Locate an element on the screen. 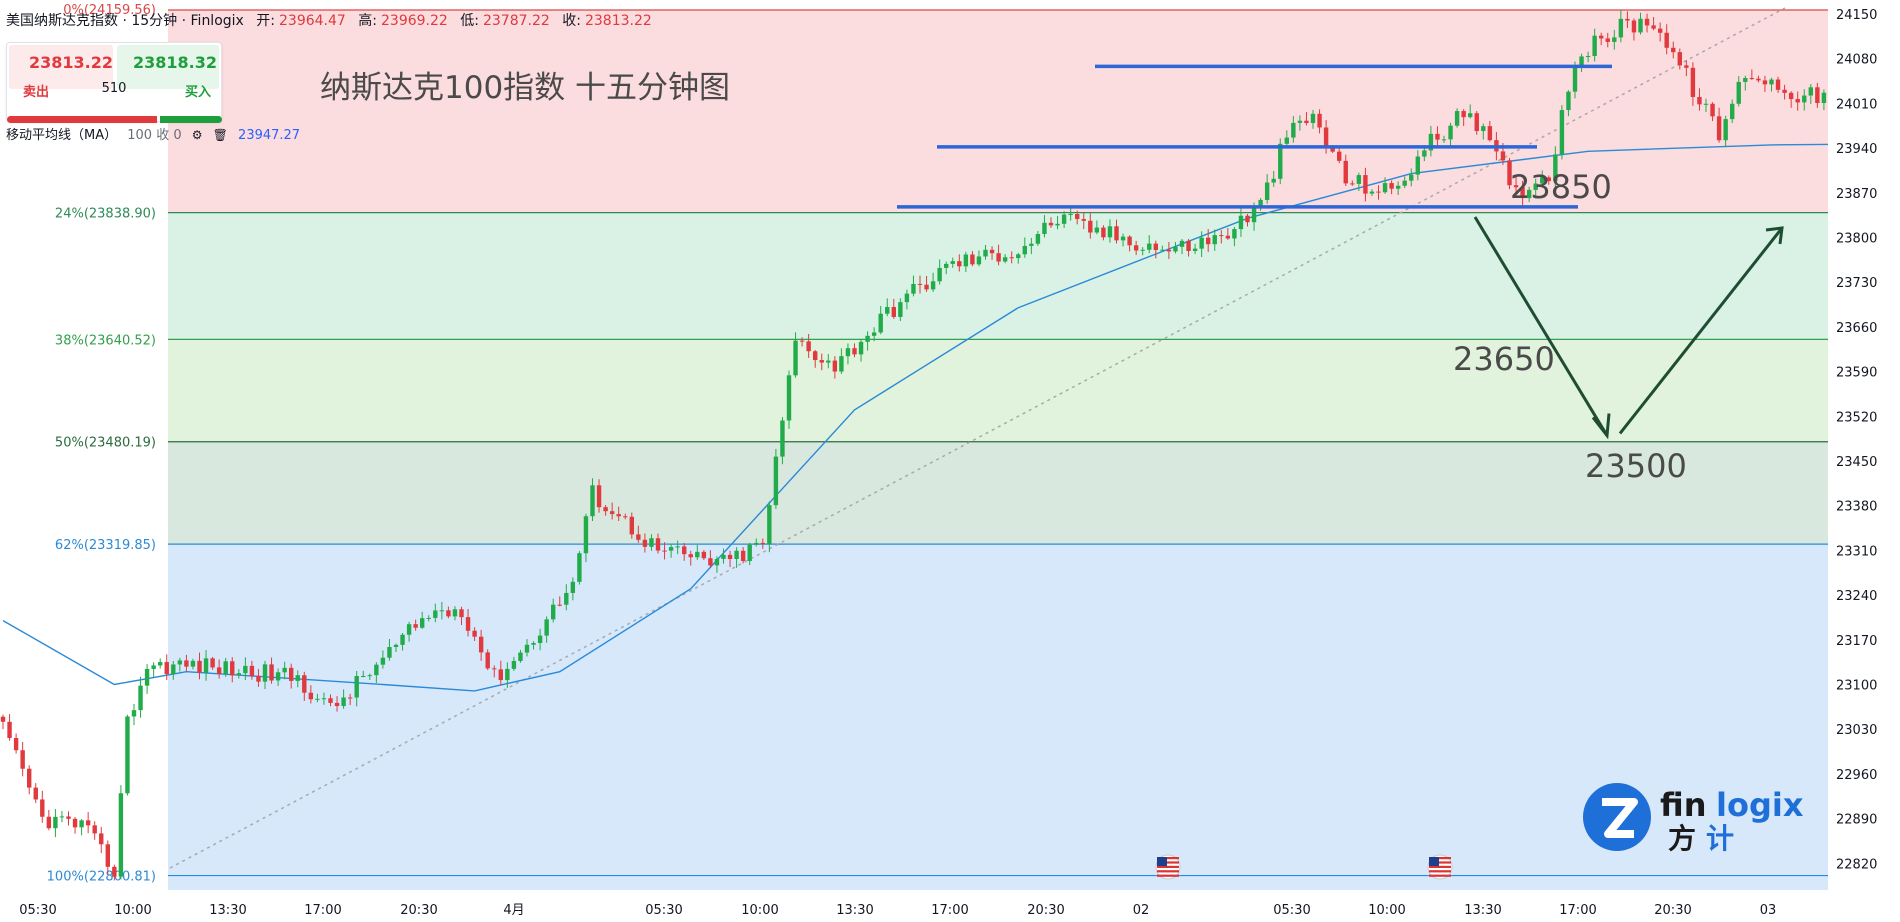  ma-legend: 移动平均线（MA） 100 收 0 ⚙ 🗑 23947.27 is located at coordinates (153, 133).